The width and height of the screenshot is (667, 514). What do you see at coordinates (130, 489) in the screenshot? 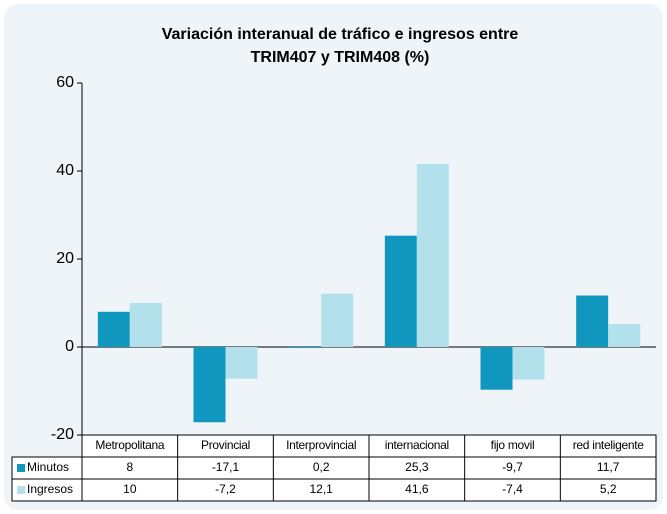
I see `data-label: 10` at bounding box center [130, 489].